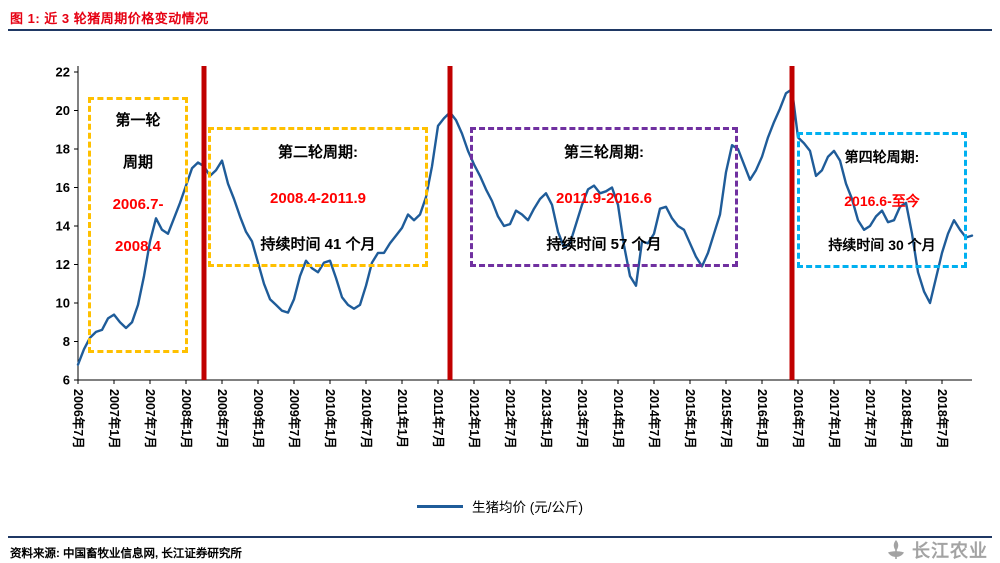 This screenshot has height=563, width=1000. I want to click on footer-divider, so click(500, 537).